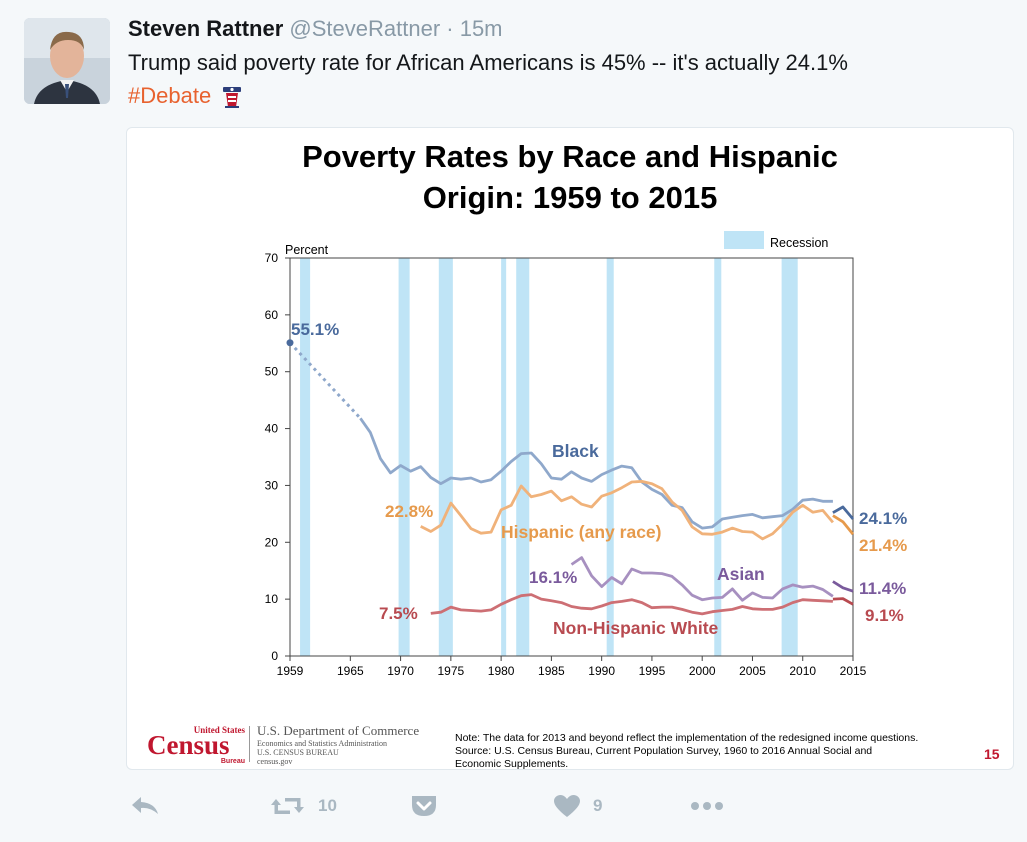 The height and width of the screenshot is (842, 1027). Describe the element at coordinates (601, 671) in the screenshot. I see `x-tick-label-1990: 1990` at that location.